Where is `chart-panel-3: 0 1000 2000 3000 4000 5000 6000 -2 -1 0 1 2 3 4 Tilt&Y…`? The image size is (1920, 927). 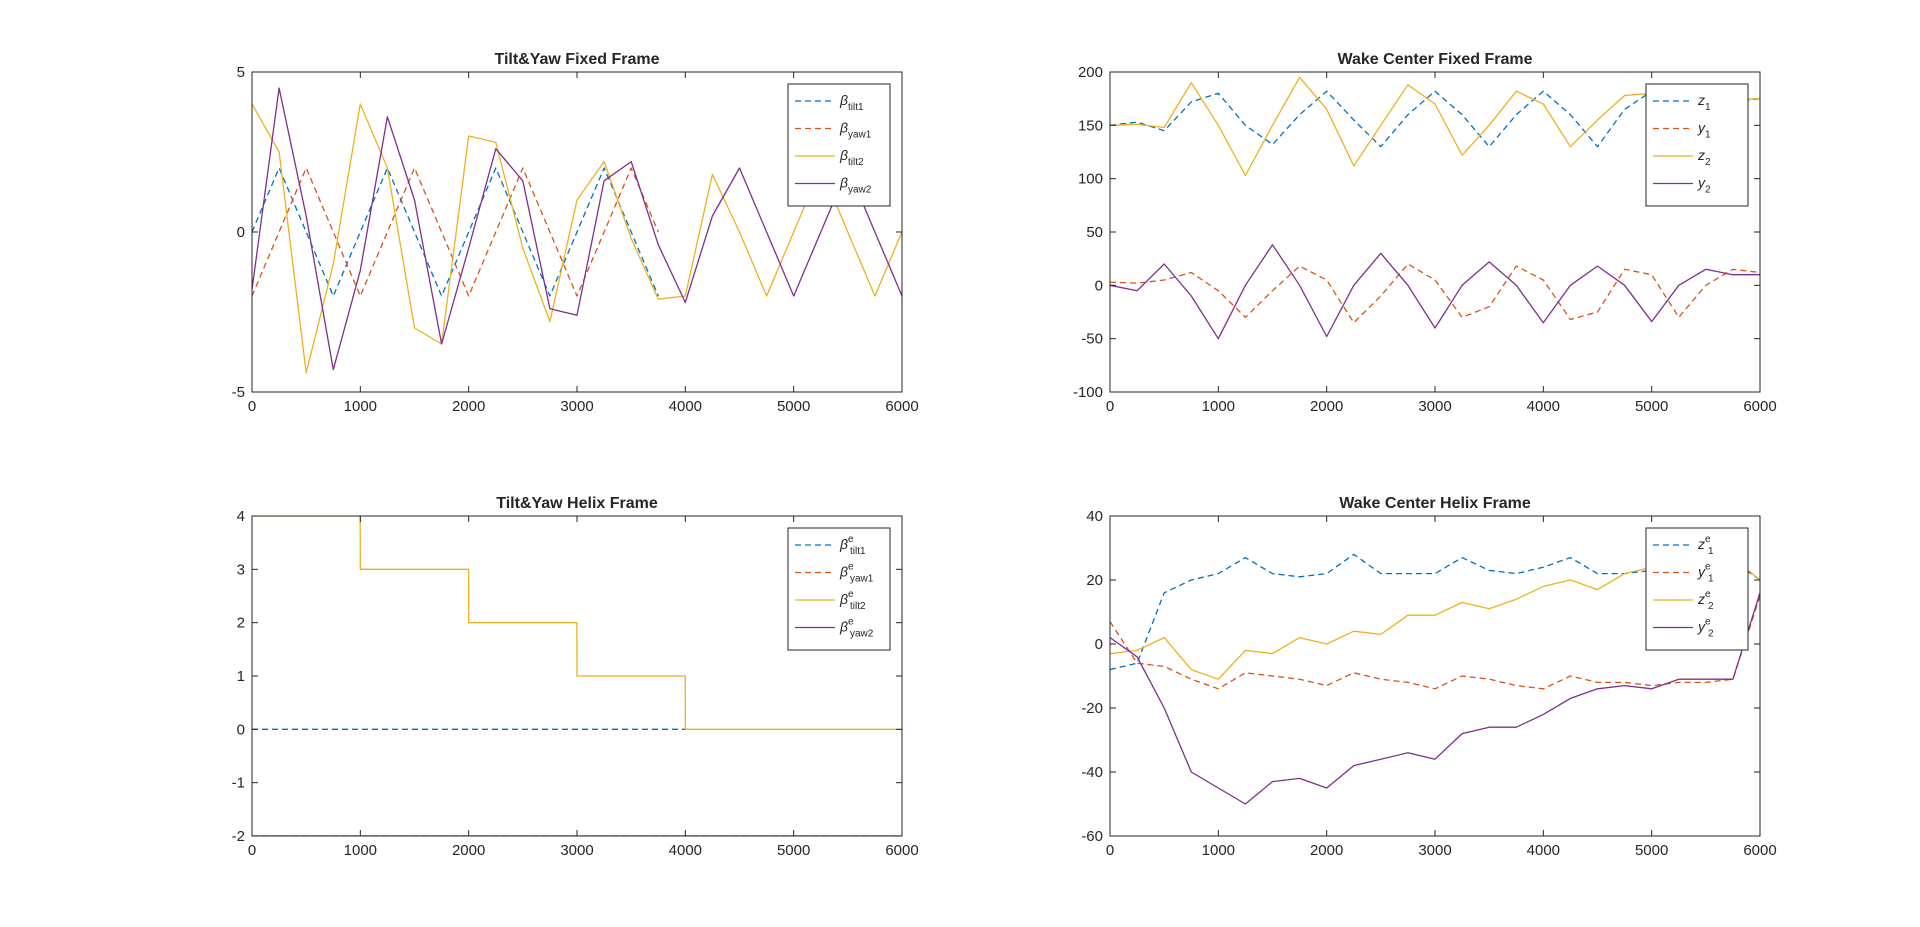 chart-panel-3: 0 1000 2000 3000 4000 5000 6000 -2 -1 0 1 2 3 4 Tilt&Y… is located at coordinates (575, 677).